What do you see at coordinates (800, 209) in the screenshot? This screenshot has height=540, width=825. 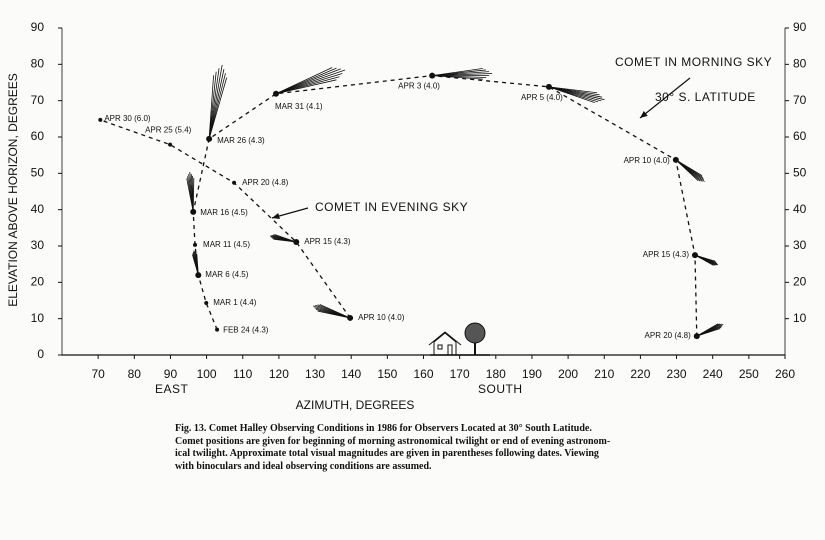 I see `y2-tick-label: 40` at bounding box center [800, 209].